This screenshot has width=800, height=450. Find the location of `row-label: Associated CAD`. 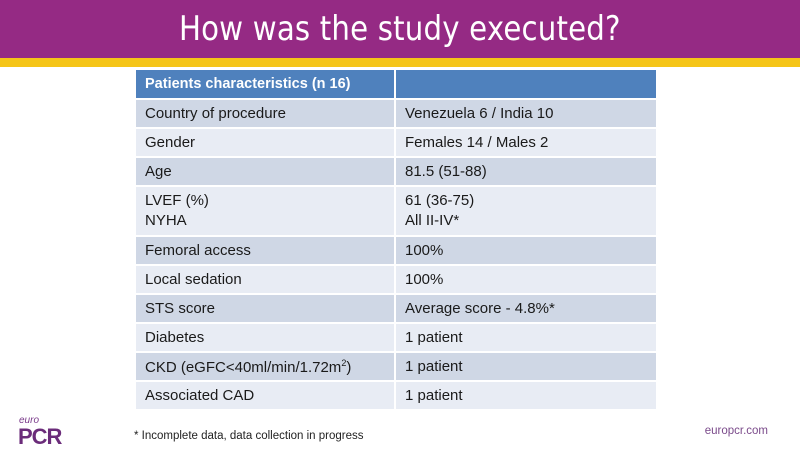

row-label: Associated CAD is located at coordinates (266, 396).